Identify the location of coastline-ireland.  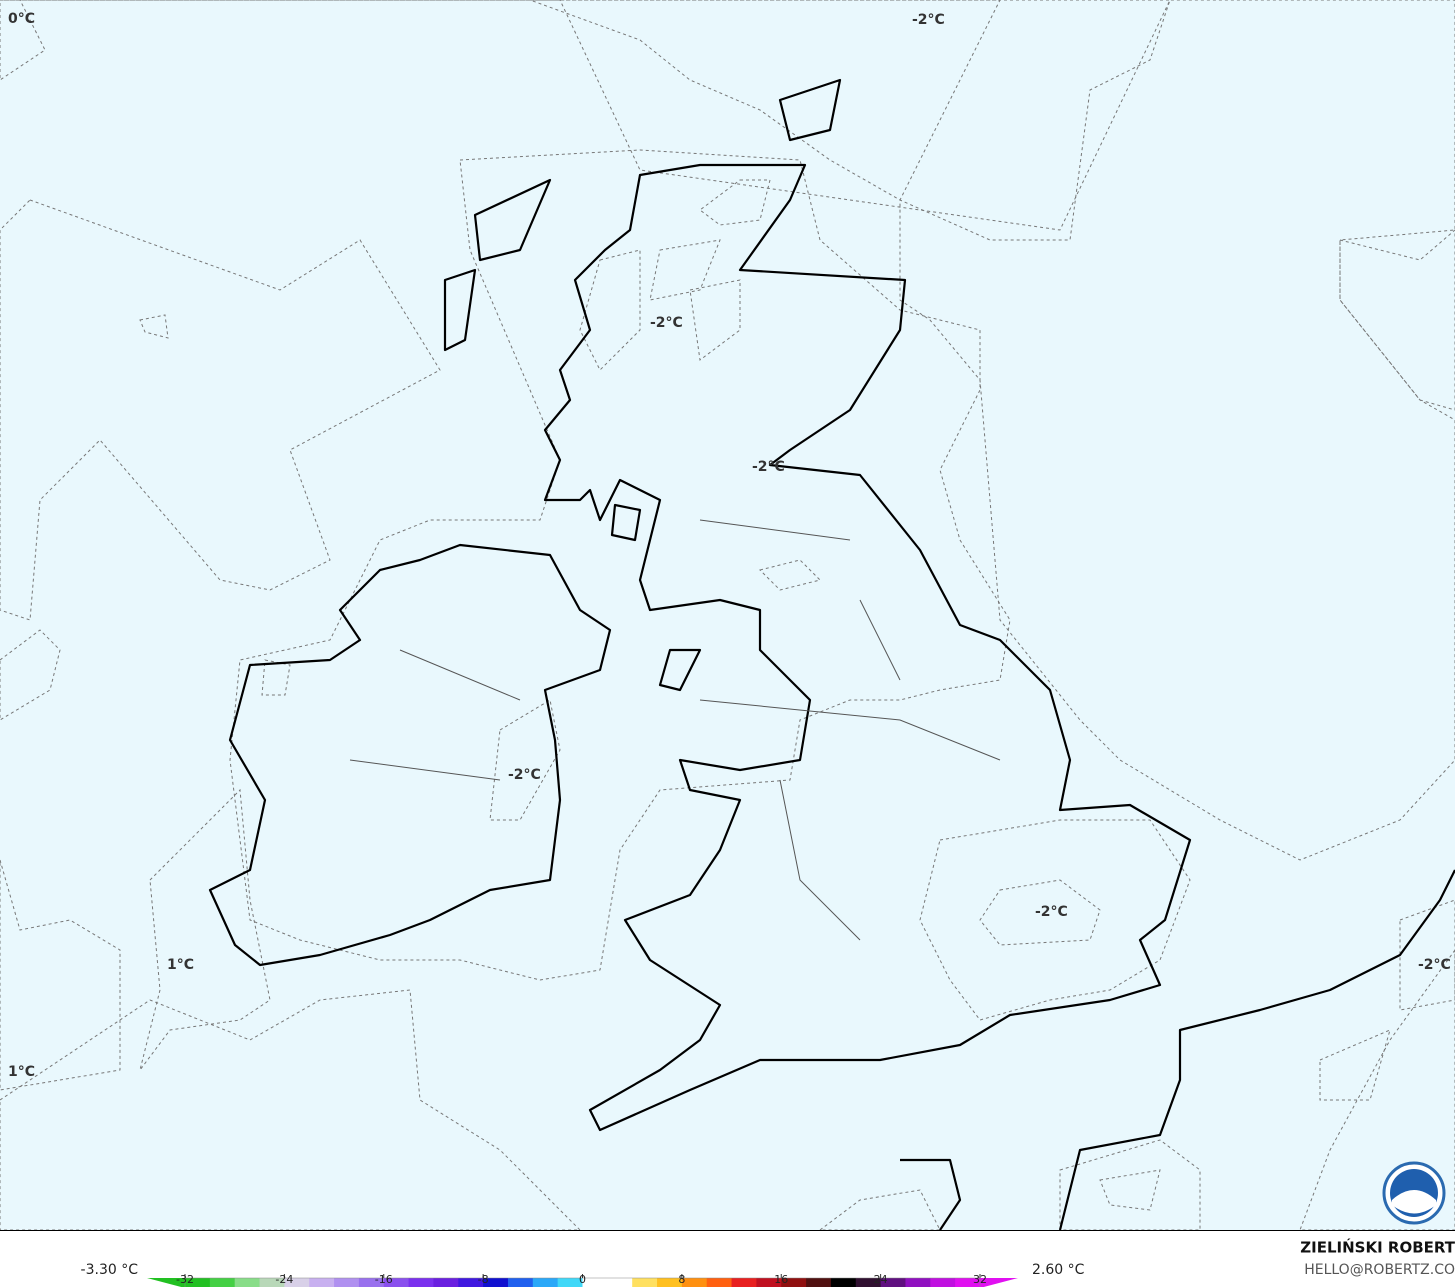
(410, 755).